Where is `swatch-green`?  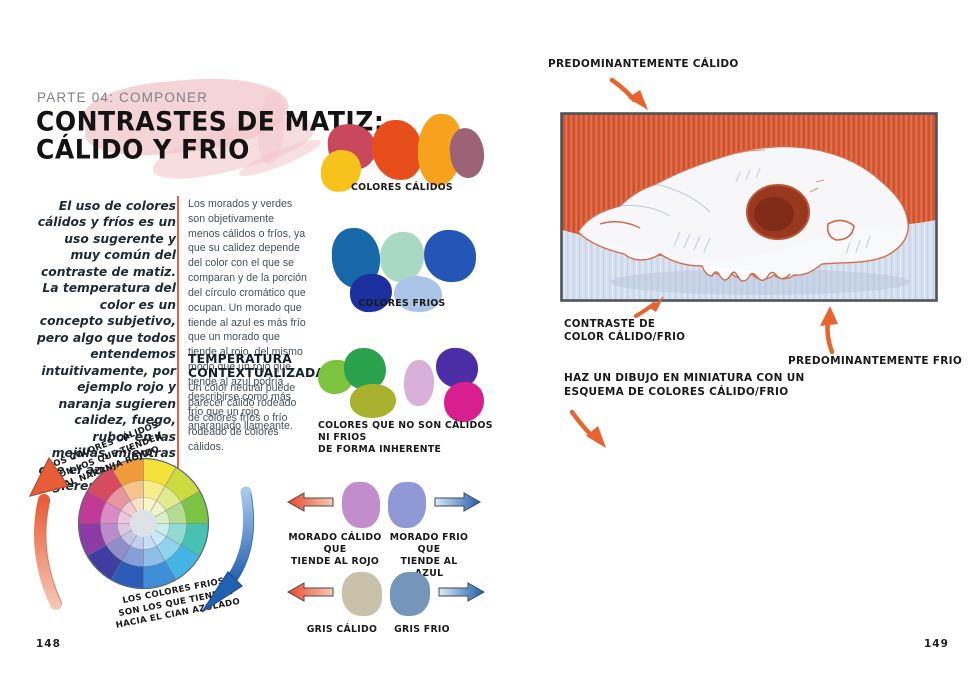
swatch-green is located at coordinates (365, 369).